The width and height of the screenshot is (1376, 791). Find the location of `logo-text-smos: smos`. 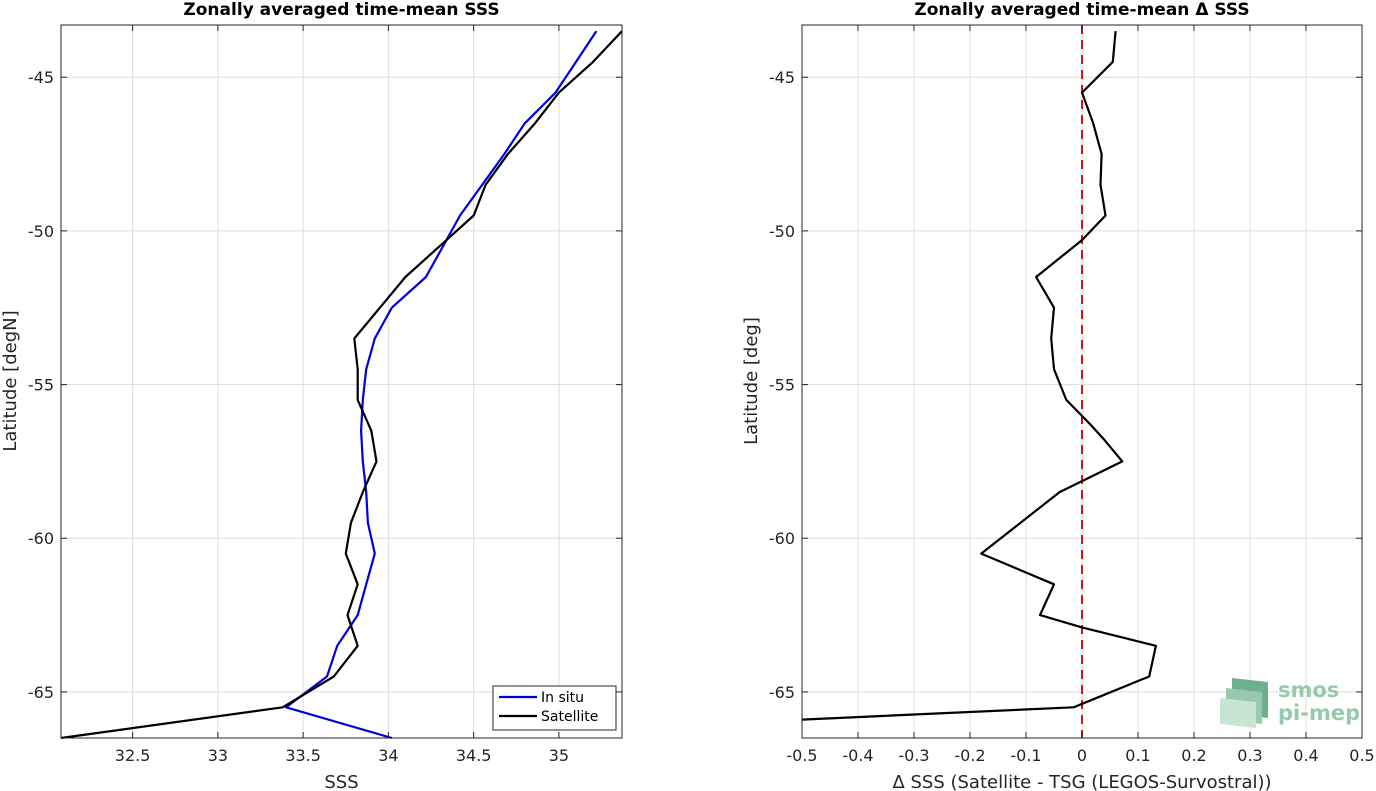

logo-text-smos: smos is located at coordinates (1308, 690).